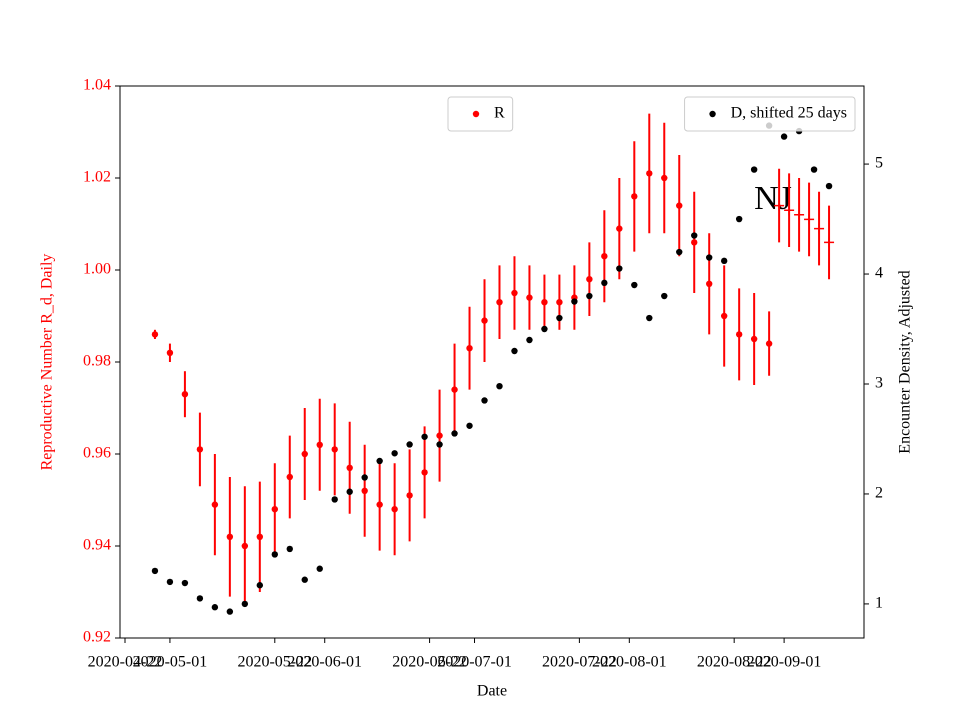  What do you see at coordinates (97, 361) in the screenshot?
I see `y-tick-label: 0.98` at bounding box center [97, 361].